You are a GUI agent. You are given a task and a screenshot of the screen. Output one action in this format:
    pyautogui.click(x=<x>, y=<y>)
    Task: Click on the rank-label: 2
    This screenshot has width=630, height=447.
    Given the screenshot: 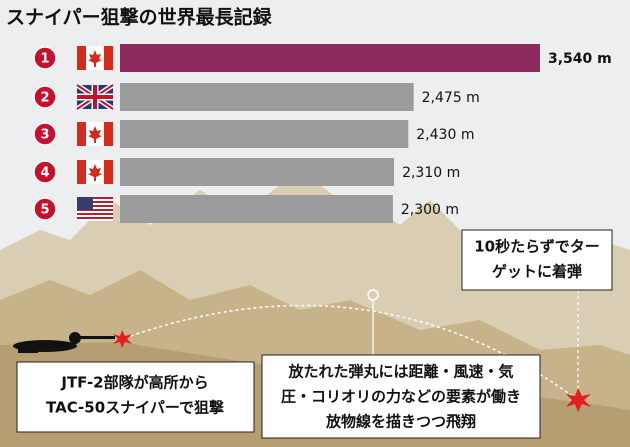 What is the action you would take?
    pyautogui.click(x=44, y=98)
    